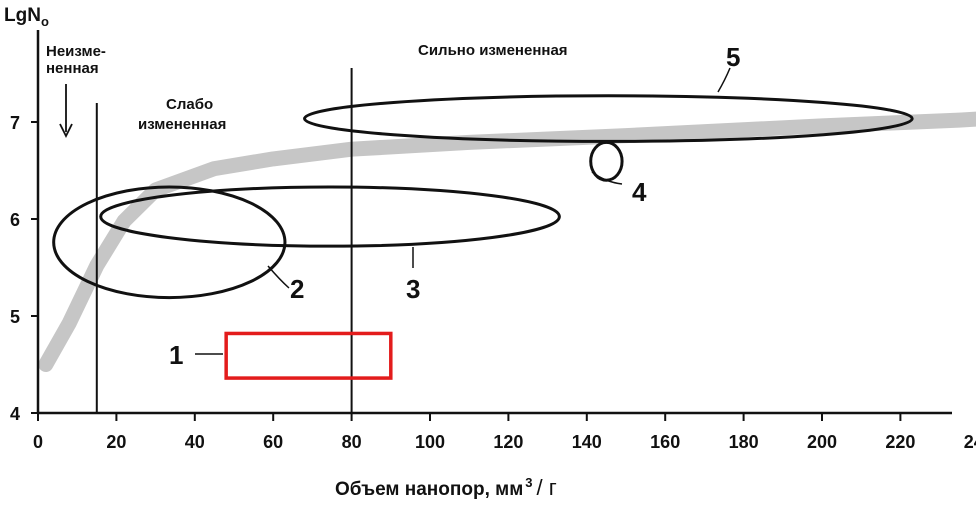 This screenshot has width=976, height=512. Describe the element at coordinates (273, 442) in the screenshot. I see `x-tick-label: 60` at that location.